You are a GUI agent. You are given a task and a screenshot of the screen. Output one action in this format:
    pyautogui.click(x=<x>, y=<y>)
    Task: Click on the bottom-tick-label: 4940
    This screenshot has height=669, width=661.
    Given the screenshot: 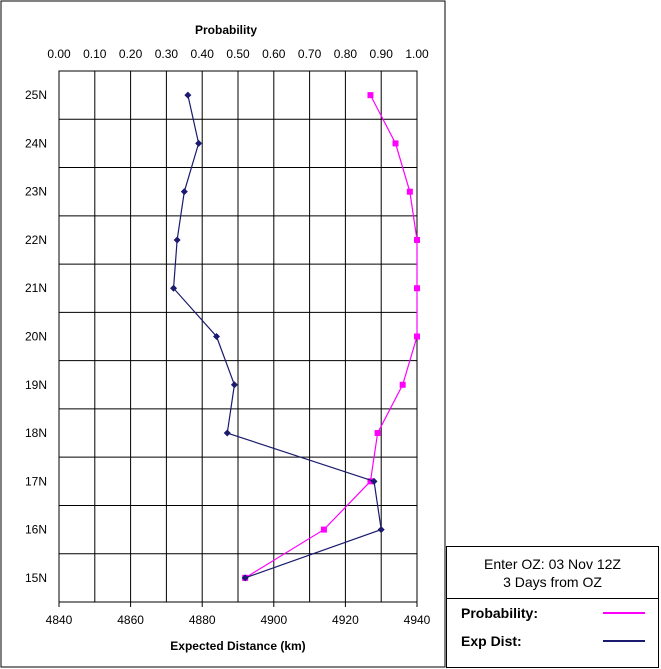 What is the action you would take?
    pyautogui.click(x=417, y=620)
    